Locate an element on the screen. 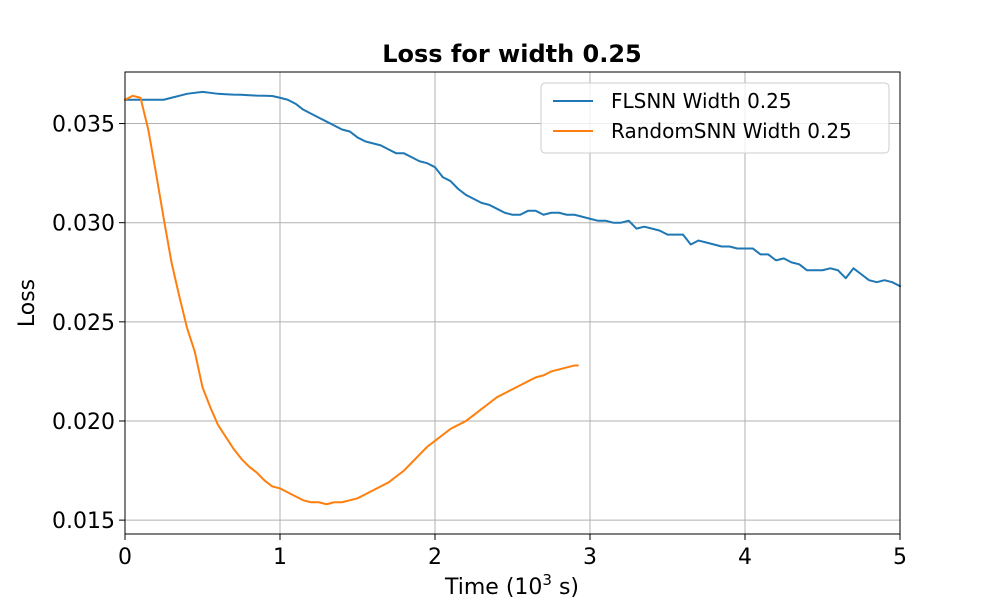  x-tick-label: 3 is located at coordinates (590, 557).